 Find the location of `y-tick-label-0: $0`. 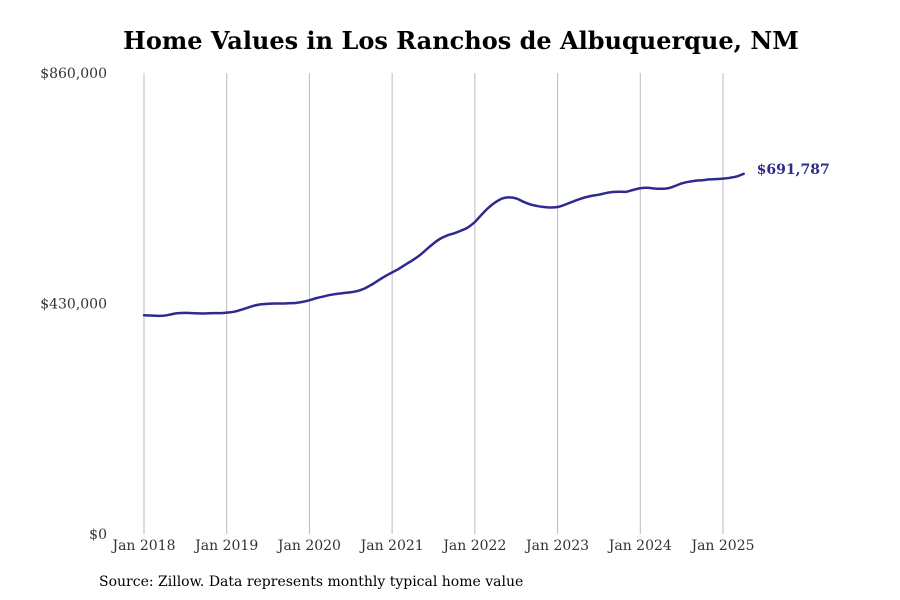

y-tick-label-0: $0 is located at coordinates (98, 535).